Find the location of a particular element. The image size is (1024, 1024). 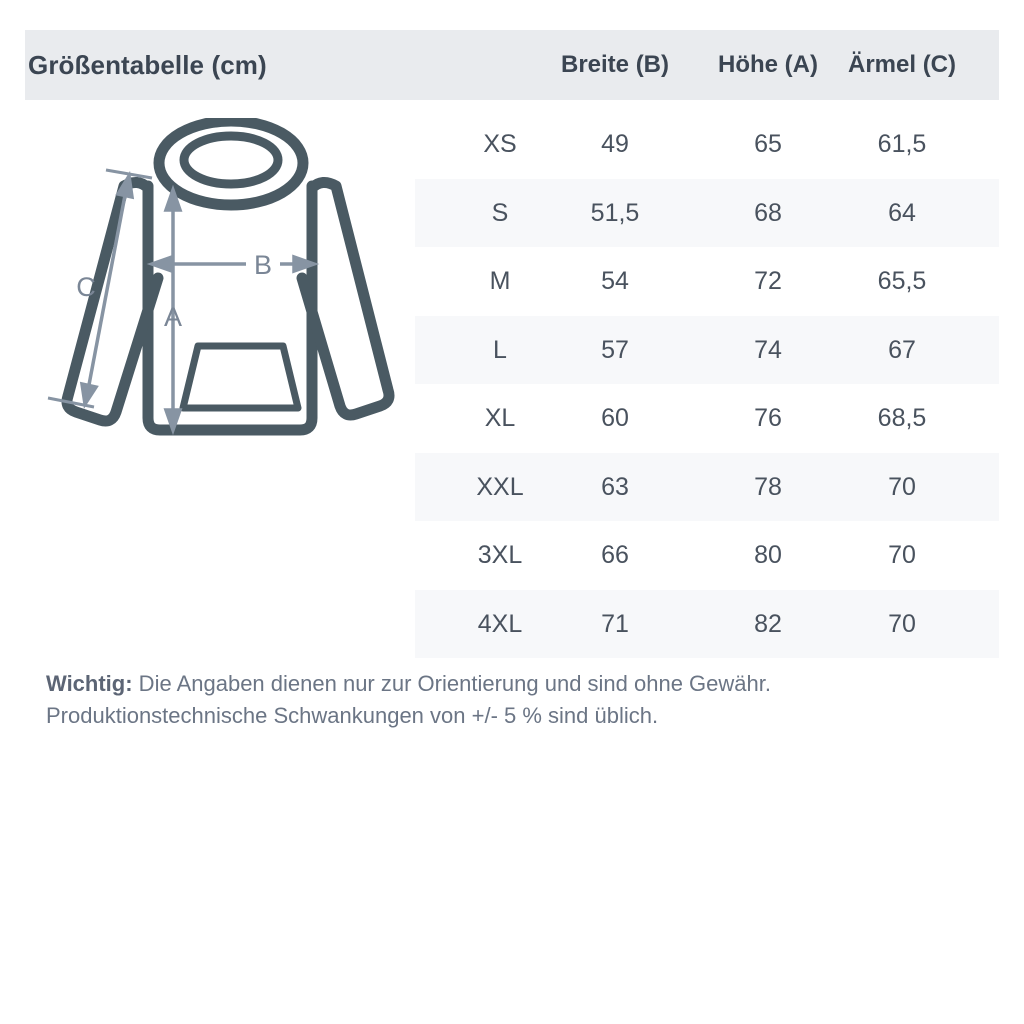

arrow-b-head-right is located at coordinates (306, 264).